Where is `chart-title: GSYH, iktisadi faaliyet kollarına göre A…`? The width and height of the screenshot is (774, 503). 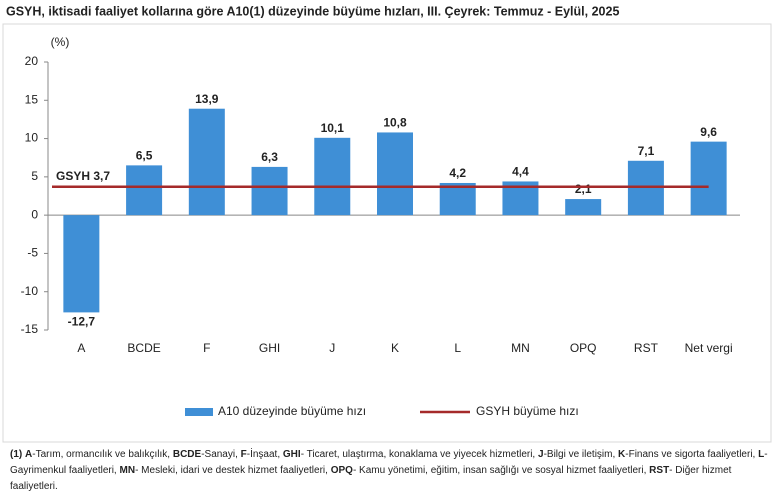 chart-title: GSYH, iktisadi faaliyet kollarına göre A… is located at coordinates (312, 11).